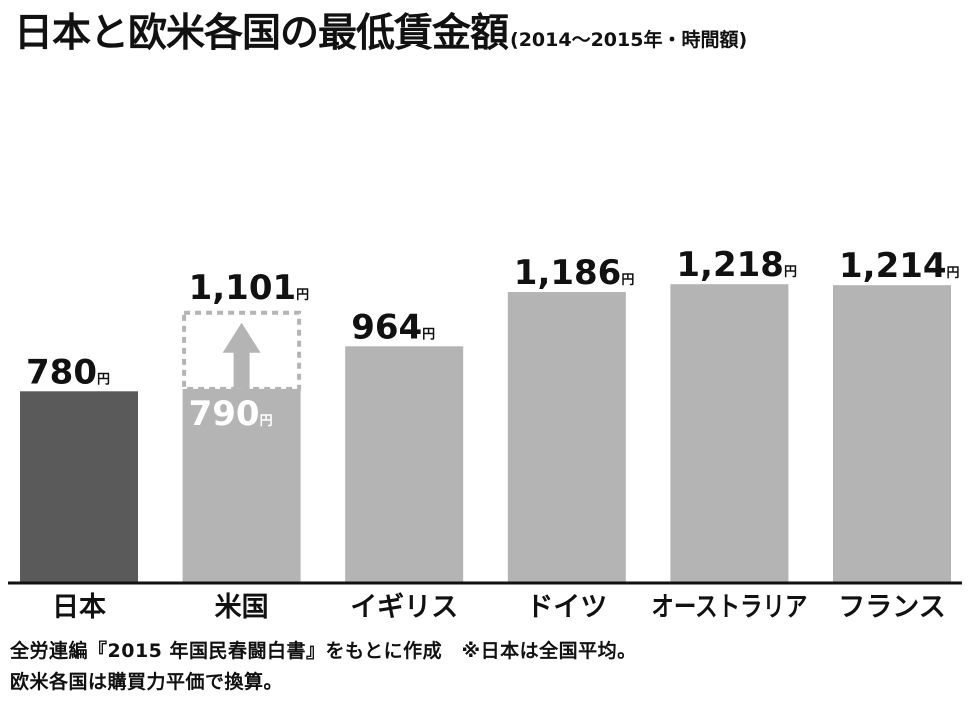 This screenshot has height=704, width=970. Describe the element at coordinates (323, 651) in the screenshot. I see `footnote-line-1: 全労連編『2015 年国民春闘白書』をもとに作成 ※日本は全国平均。` at that location.